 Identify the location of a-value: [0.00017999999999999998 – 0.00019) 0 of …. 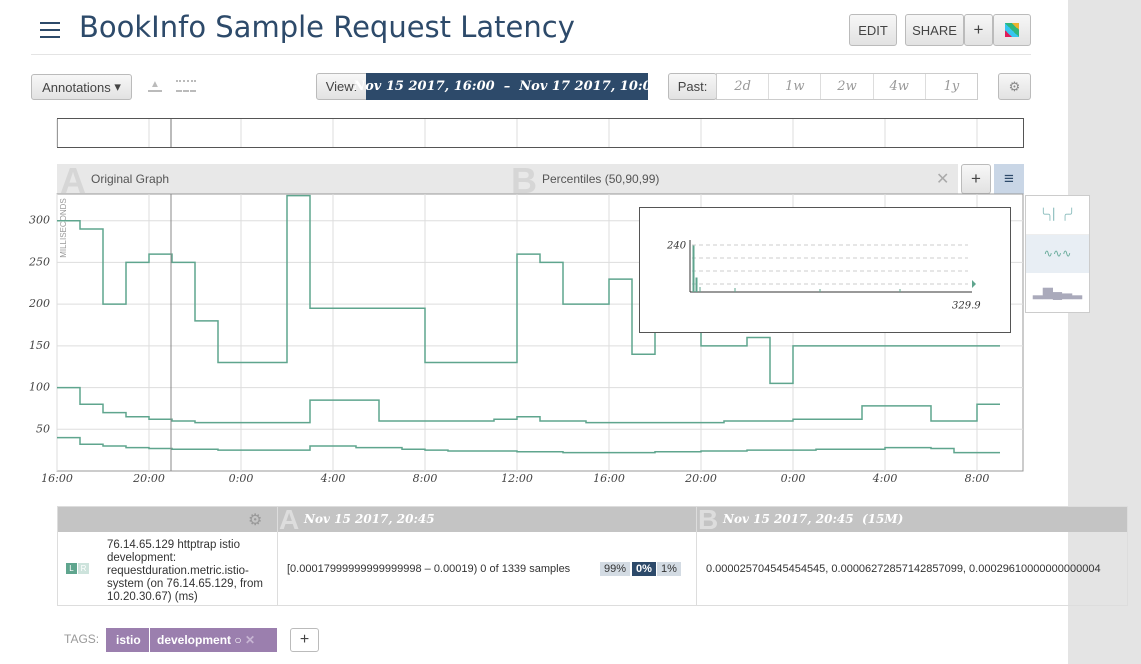
(429, 569).